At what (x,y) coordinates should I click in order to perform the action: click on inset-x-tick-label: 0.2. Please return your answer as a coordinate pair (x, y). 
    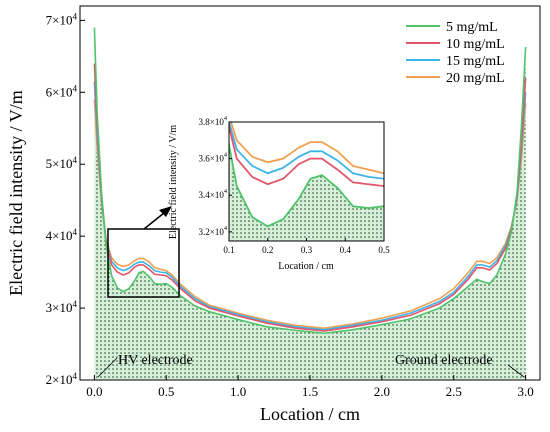
    Looking at the image, I should click on (267, 250).